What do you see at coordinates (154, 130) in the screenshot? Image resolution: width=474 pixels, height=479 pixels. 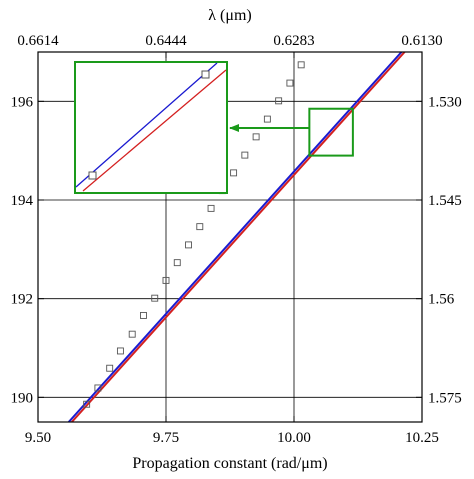 I see `inset-red-line` at bounding box center [154, 130].